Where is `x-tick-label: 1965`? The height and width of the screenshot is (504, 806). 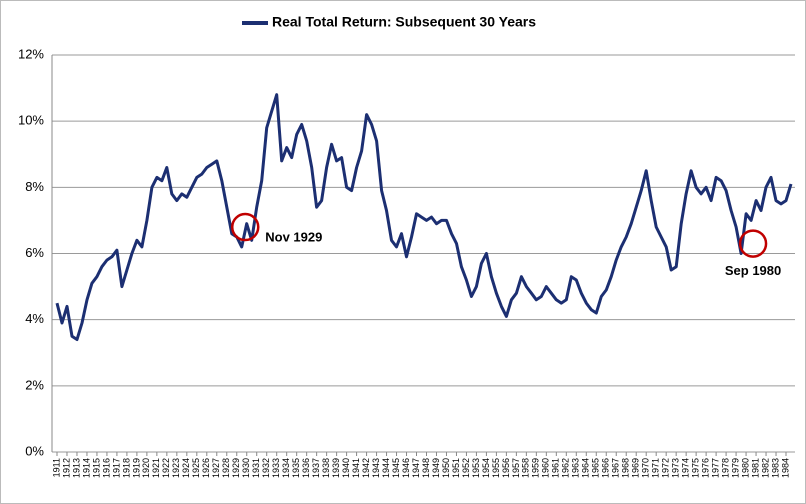 x-tick-label: 1965 is located at coordinates (596, 468).